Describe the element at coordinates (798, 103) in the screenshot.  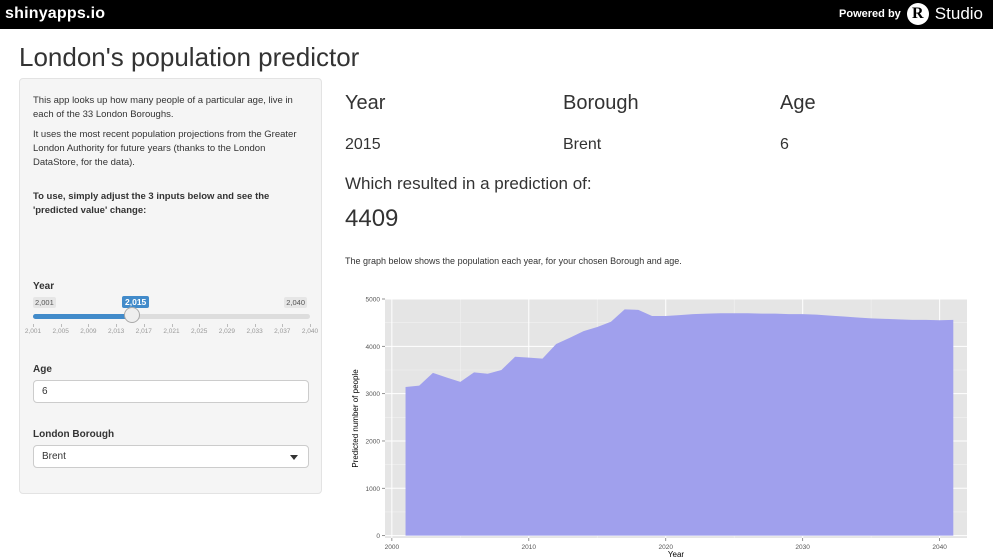
I see `age-header: Age` at that location.